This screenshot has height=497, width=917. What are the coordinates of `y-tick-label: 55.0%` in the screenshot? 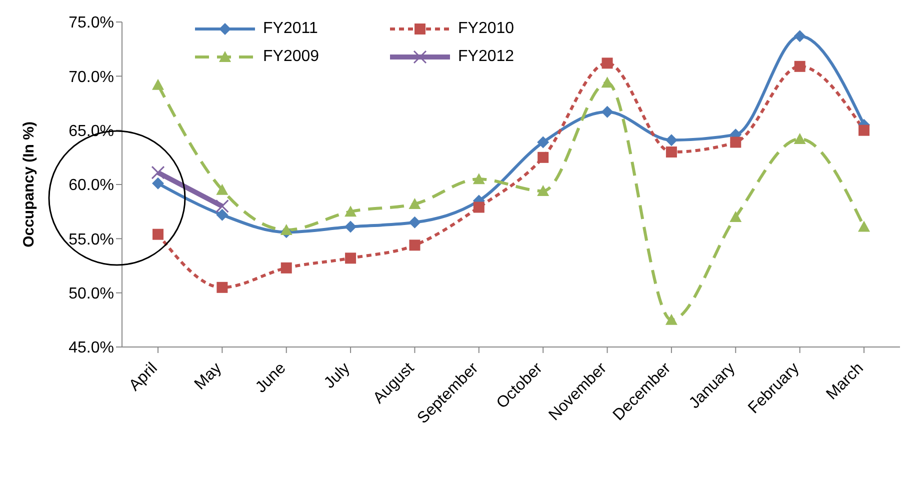 It's located at (91, 239).